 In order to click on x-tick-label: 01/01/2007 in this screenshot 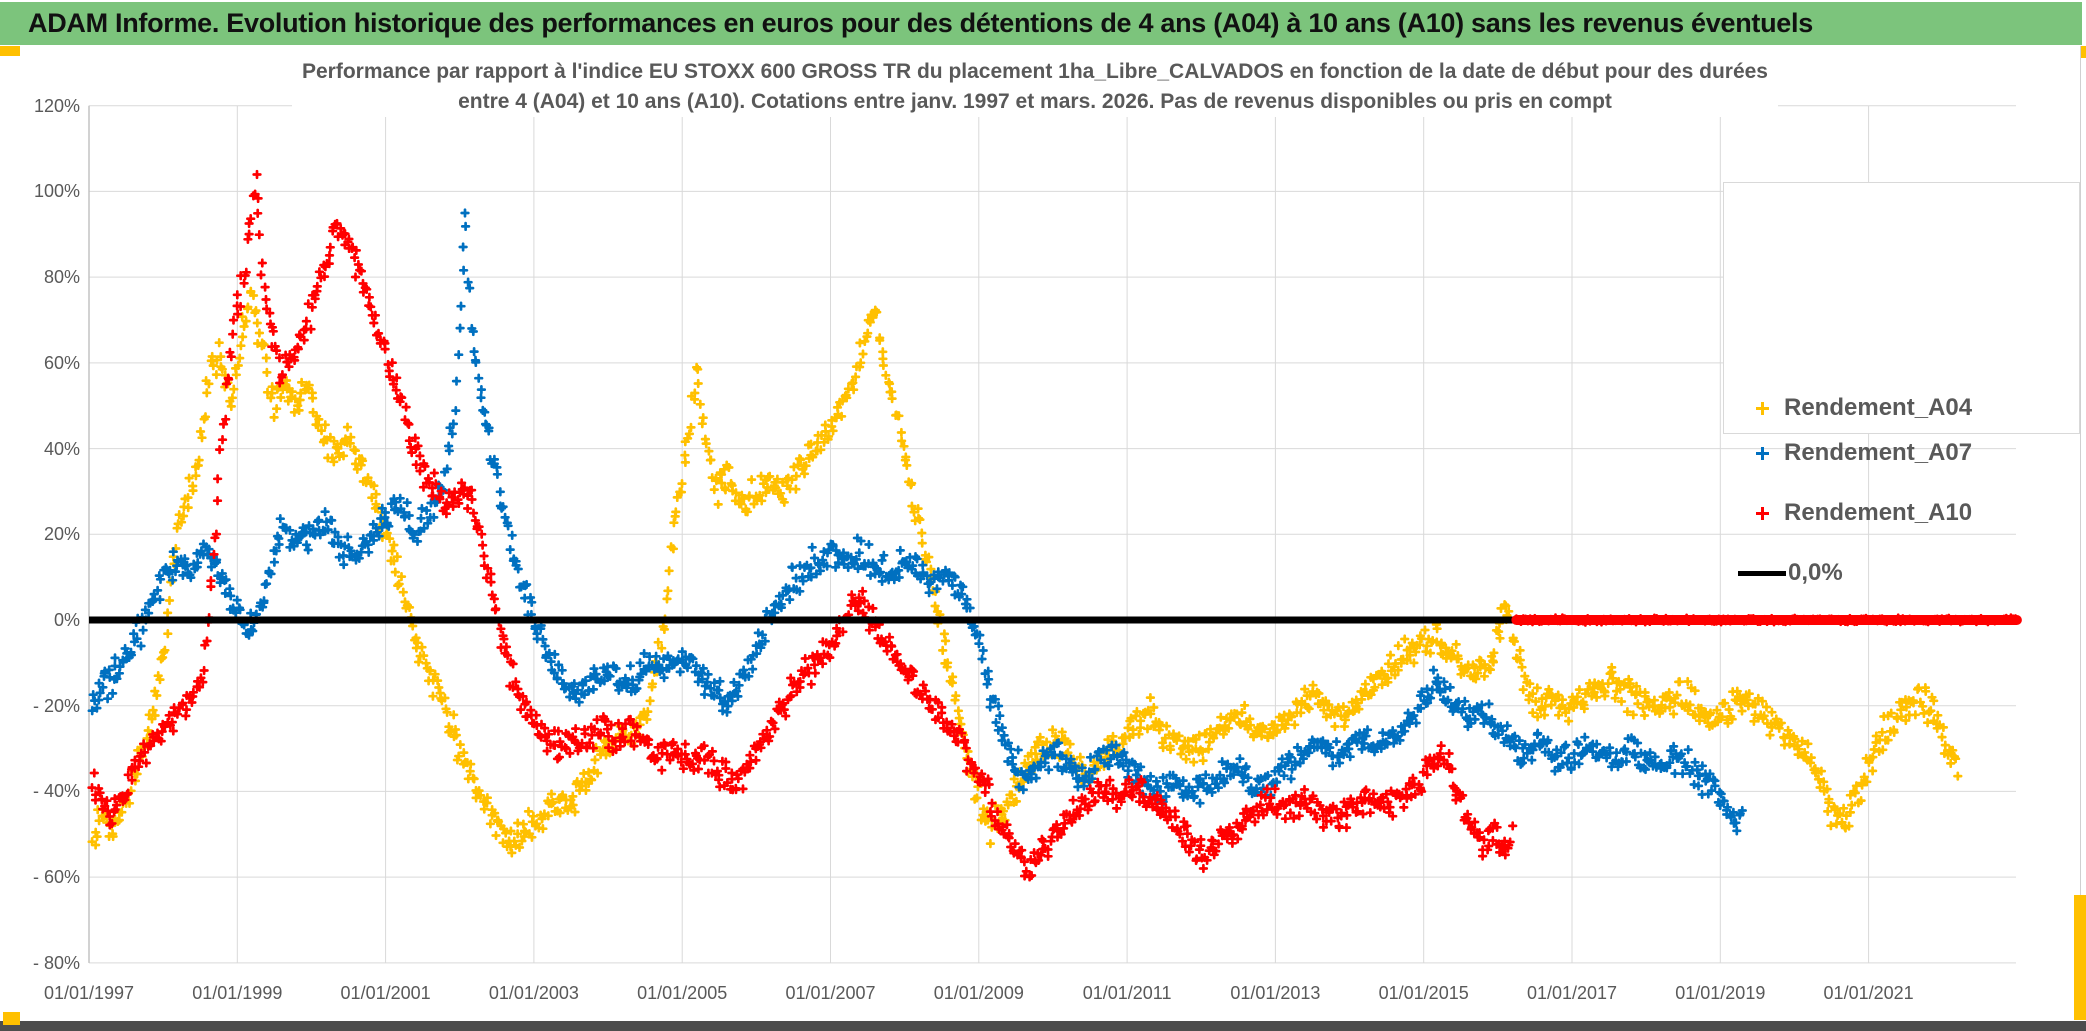, I will do `click(830, 993)`.